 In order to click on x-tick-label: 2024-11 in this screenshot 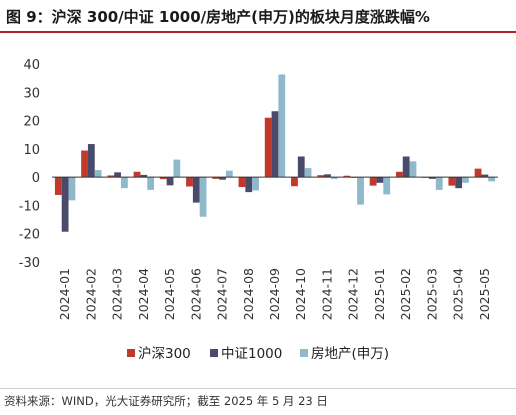, I will do `click(327, 294)`.